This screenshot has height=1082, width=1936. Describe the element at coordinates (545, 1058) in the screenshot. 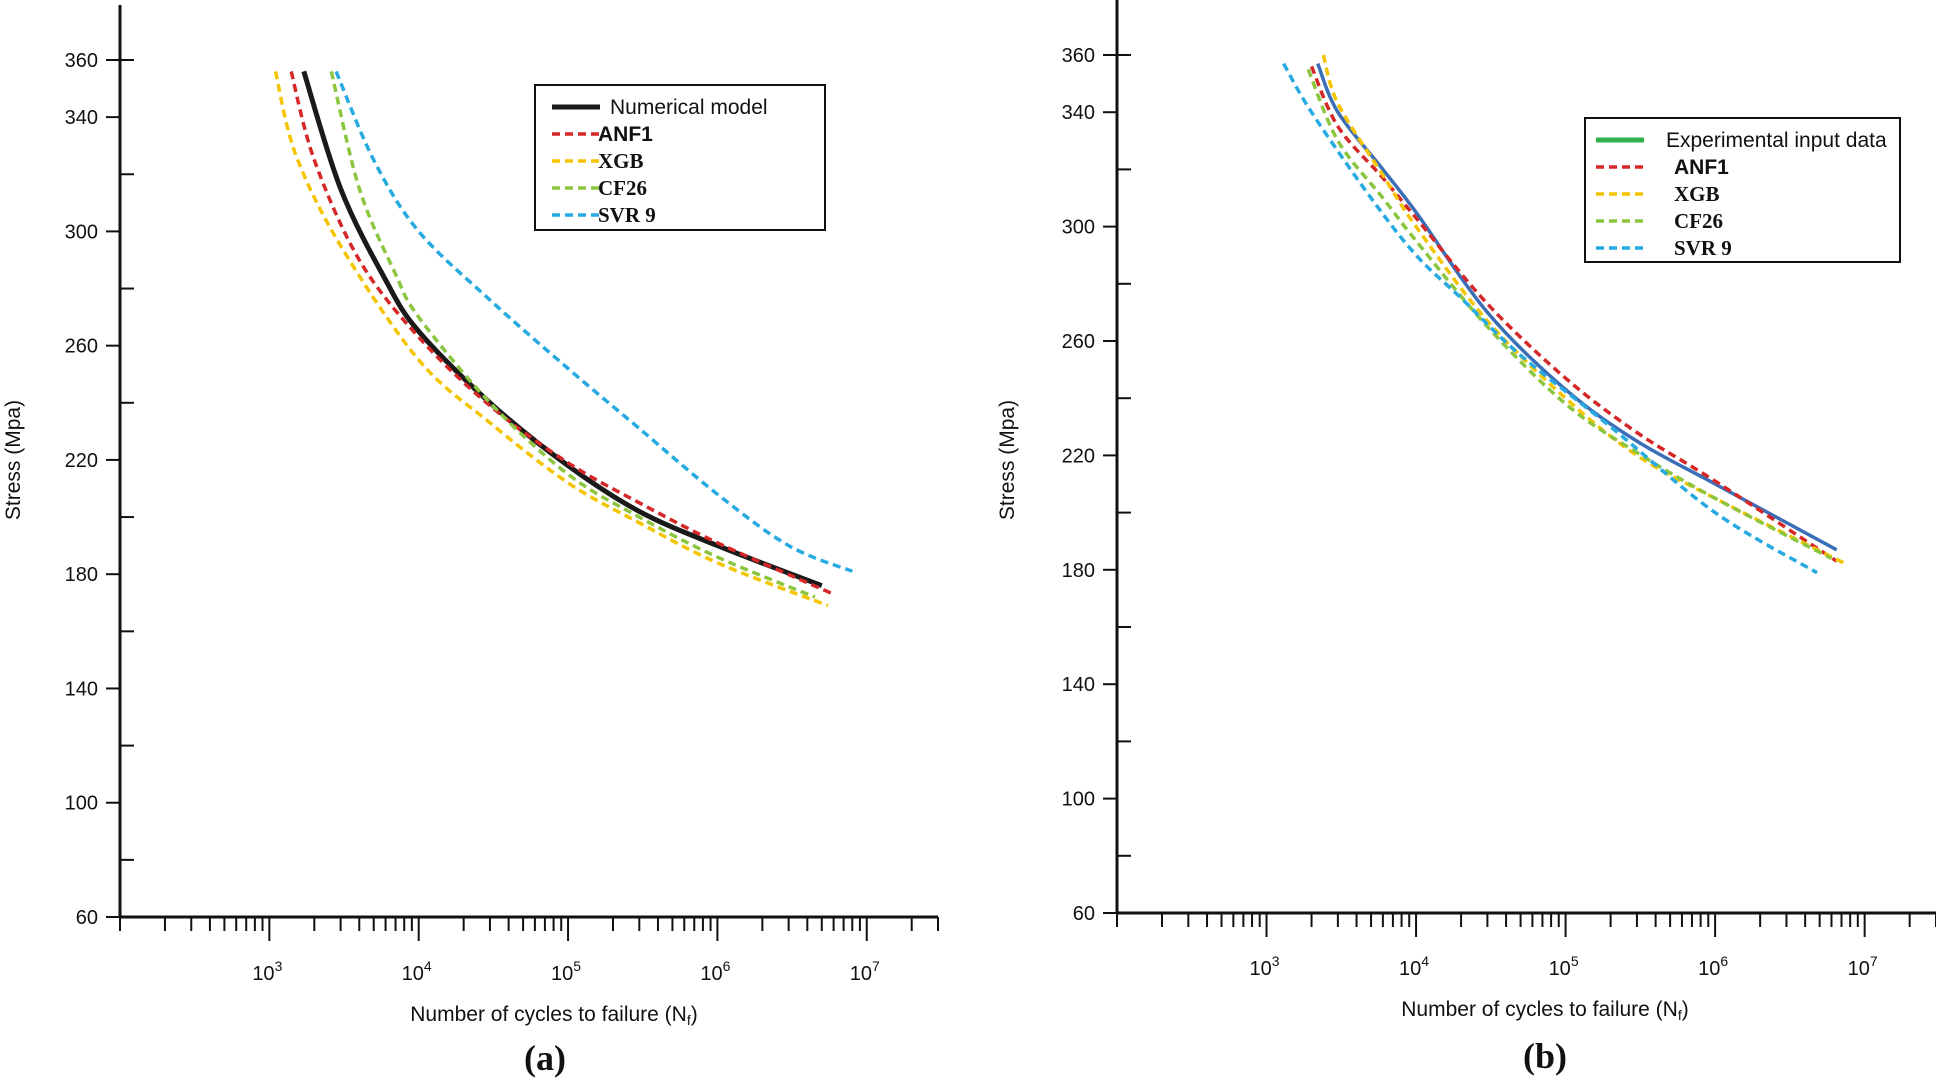

I see `panel-label: (a)` at that location.